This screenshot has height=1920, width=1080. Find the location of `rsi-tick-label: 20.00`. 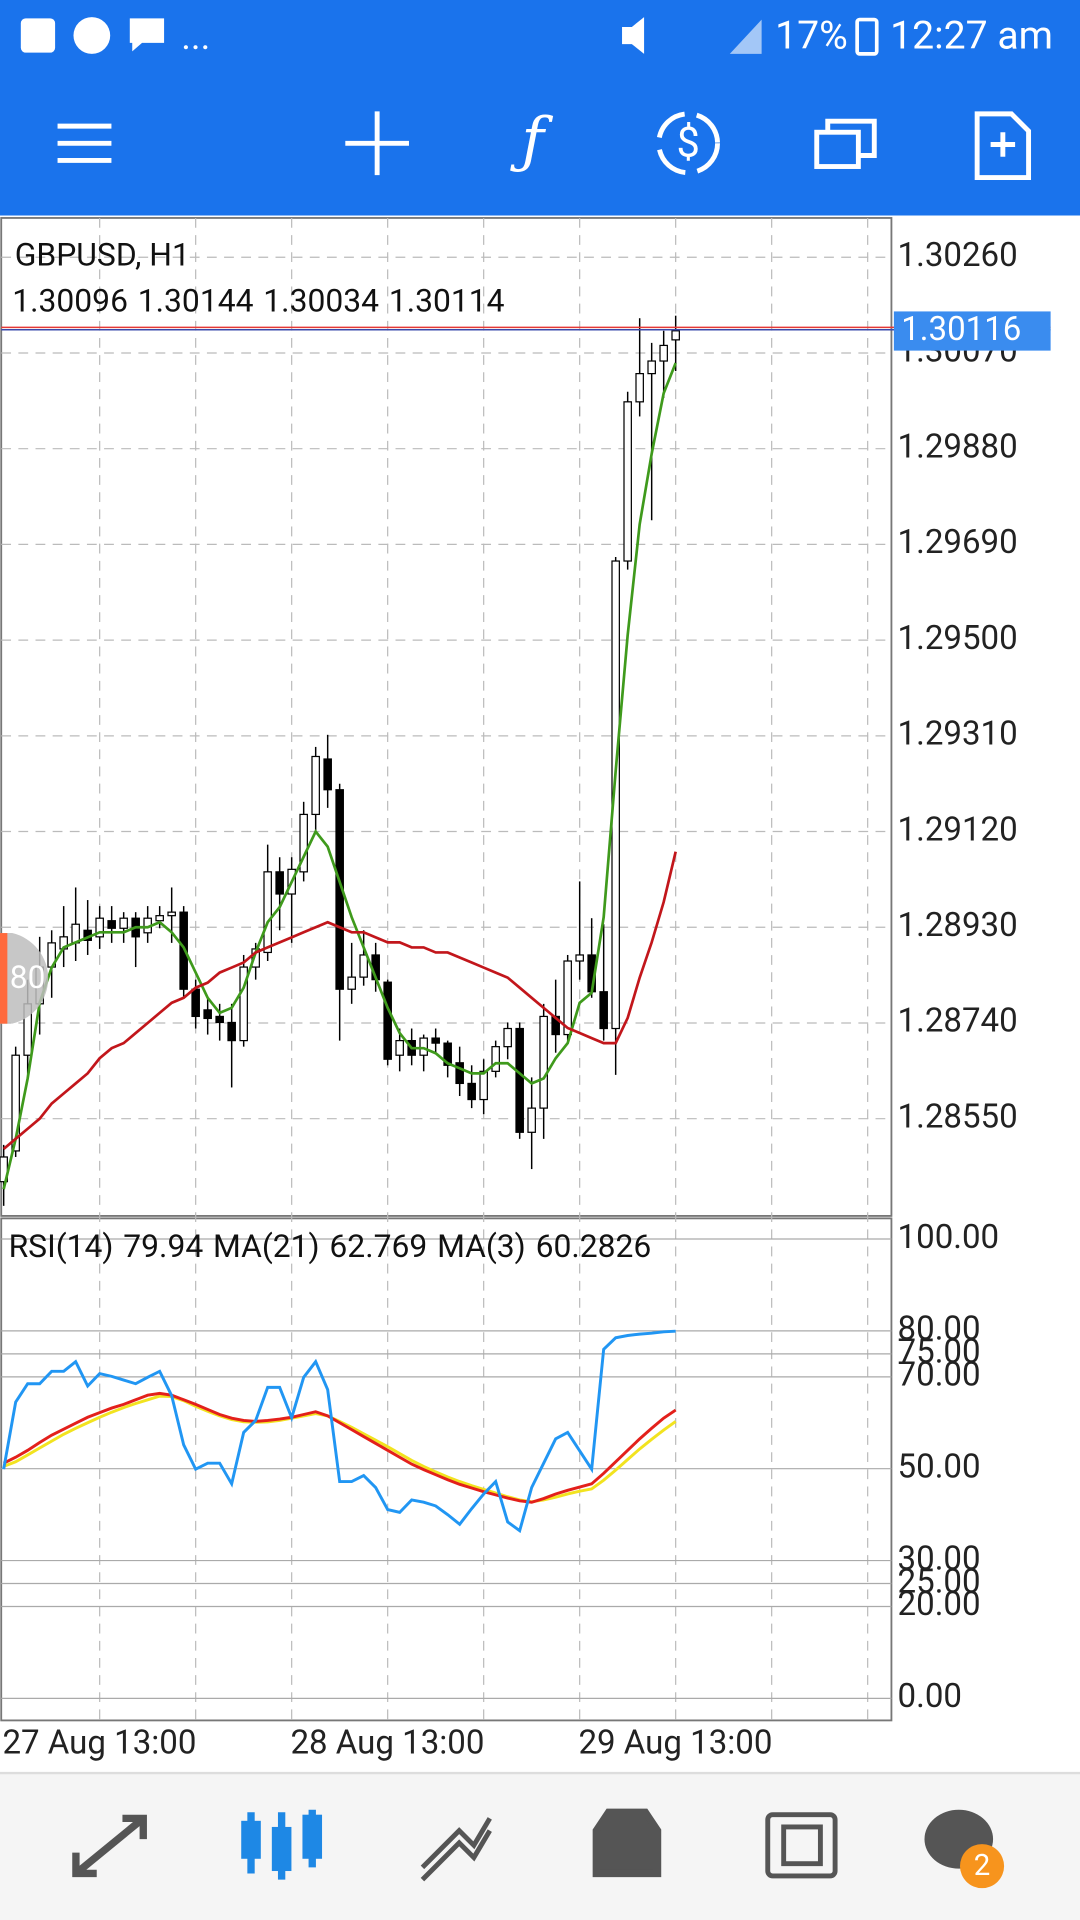

rsi-tick-label: 20.00 is located at coordinates (939, 1604).